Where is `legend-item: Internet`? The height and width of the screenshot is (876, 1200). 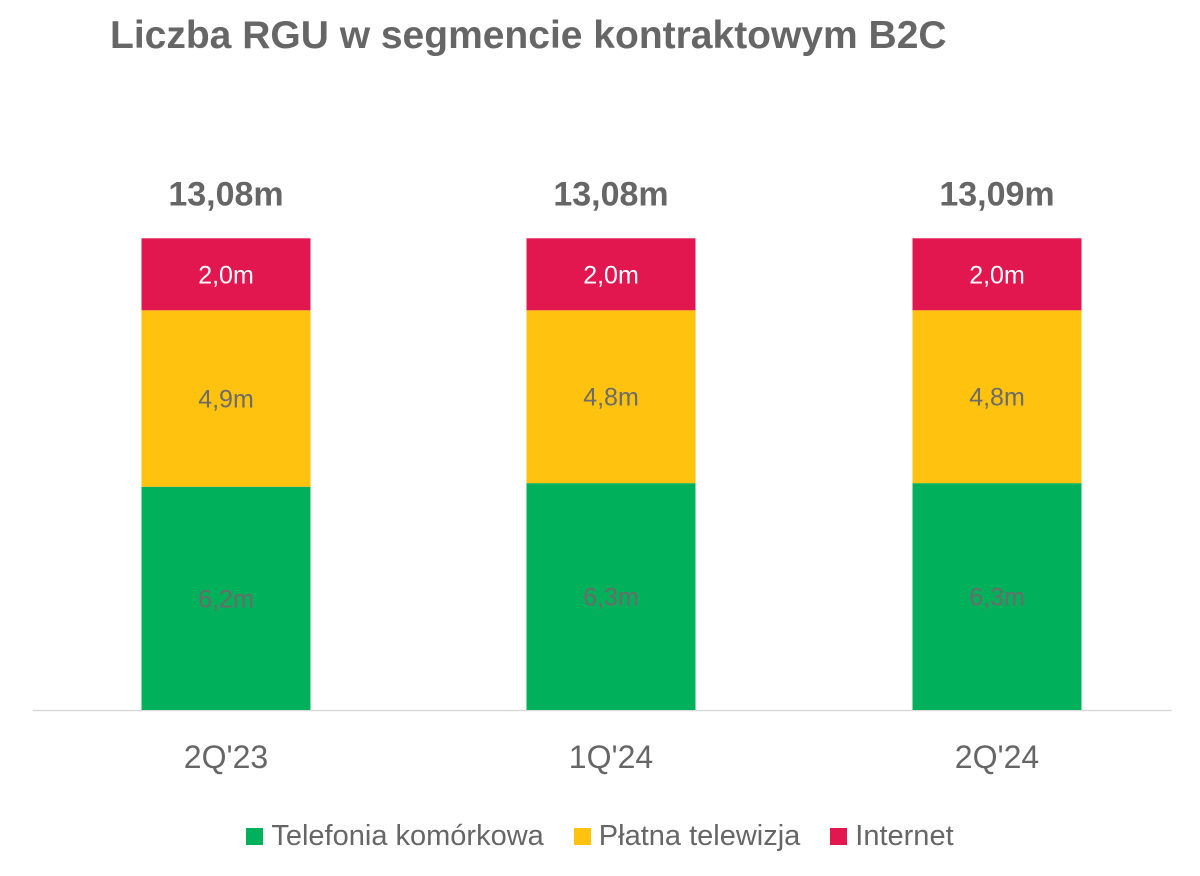 legend-item: Internet is located at coordinates (892, 836).